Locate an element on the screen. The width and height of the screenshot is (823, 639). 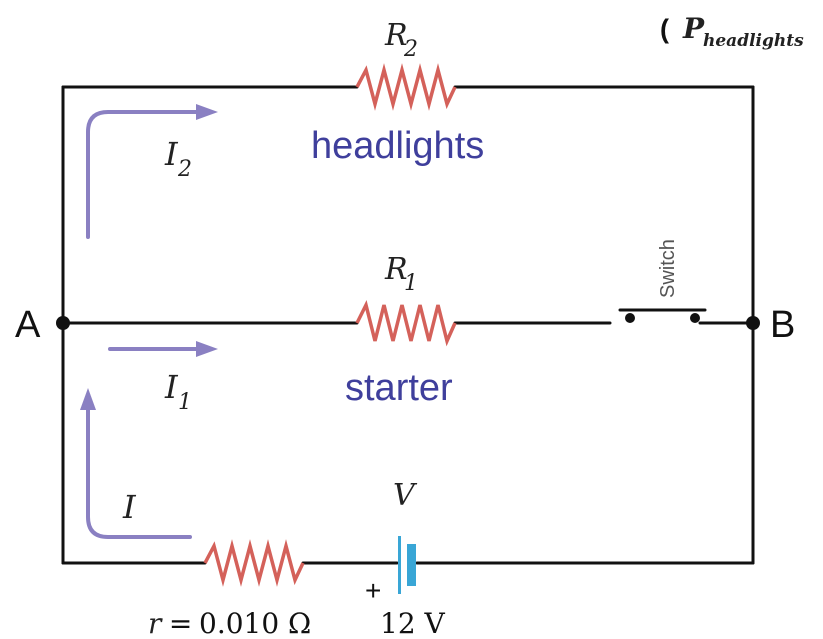
node-b-label: B is located at coordinates (782, 325).